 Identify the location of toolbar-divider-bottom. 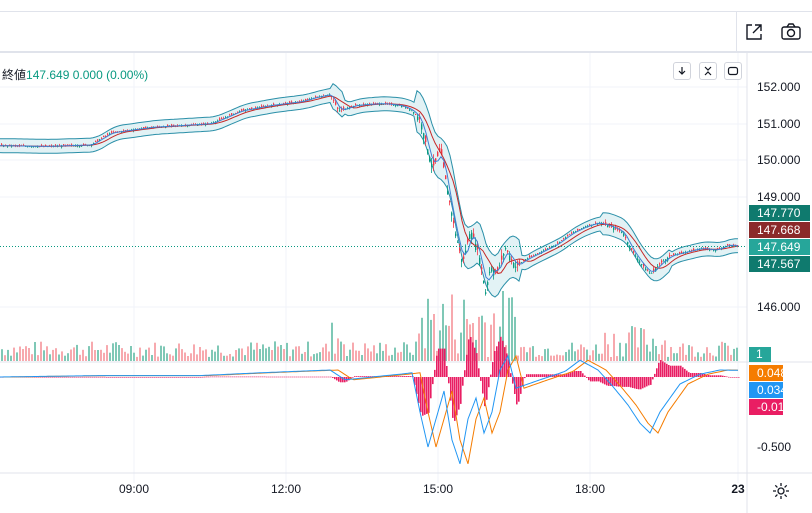
(406, 52).